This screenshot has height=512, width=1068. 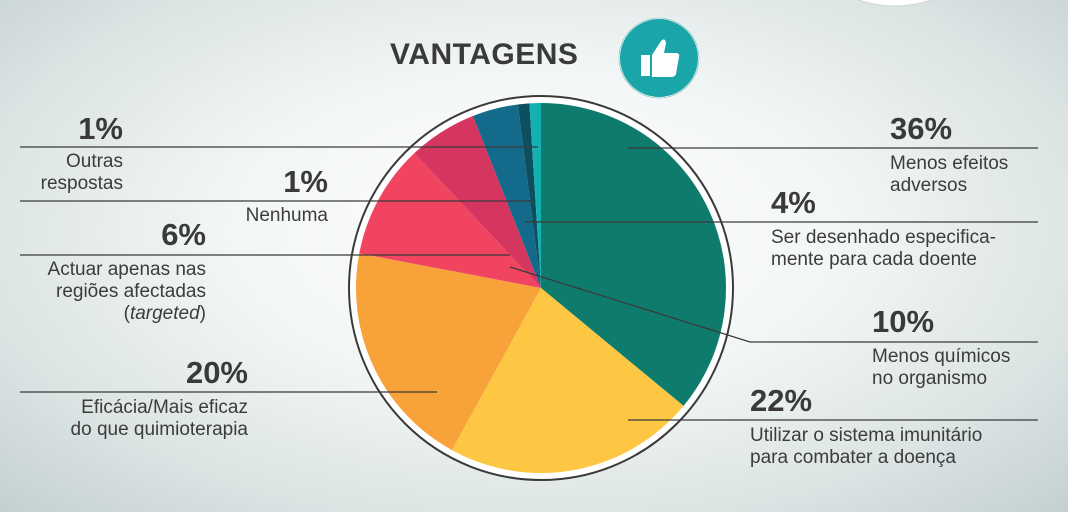 I want to click on label-6-targeted: targeted, so click(x=164, y=313).